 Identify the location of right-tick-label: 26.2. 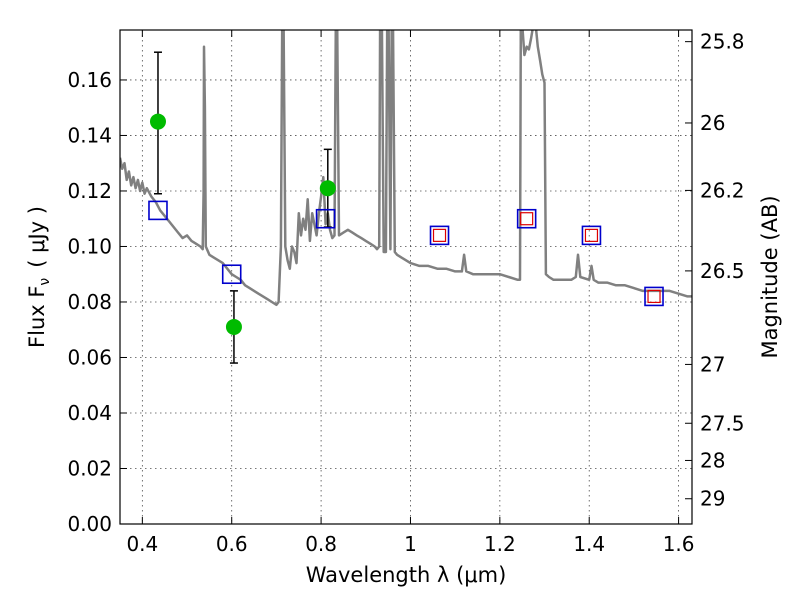
(722, 190).